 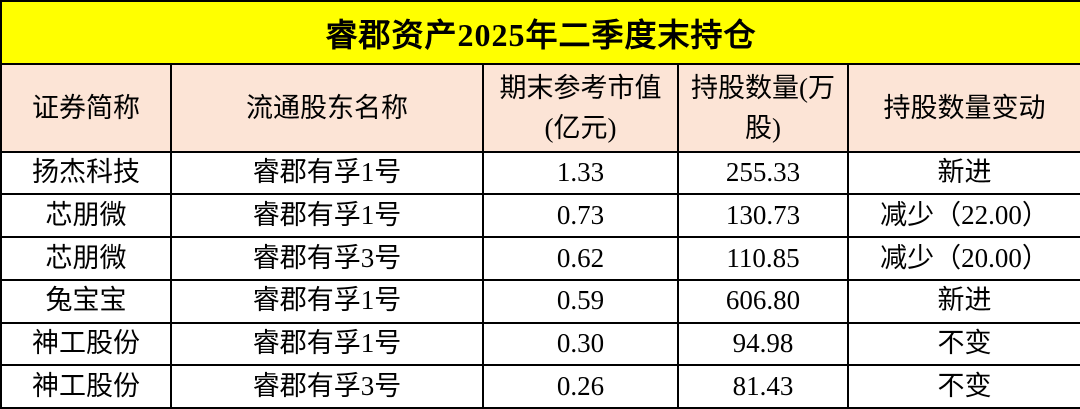 I want to click on cell-share-count: 110.85, so click(x=763, y=258).